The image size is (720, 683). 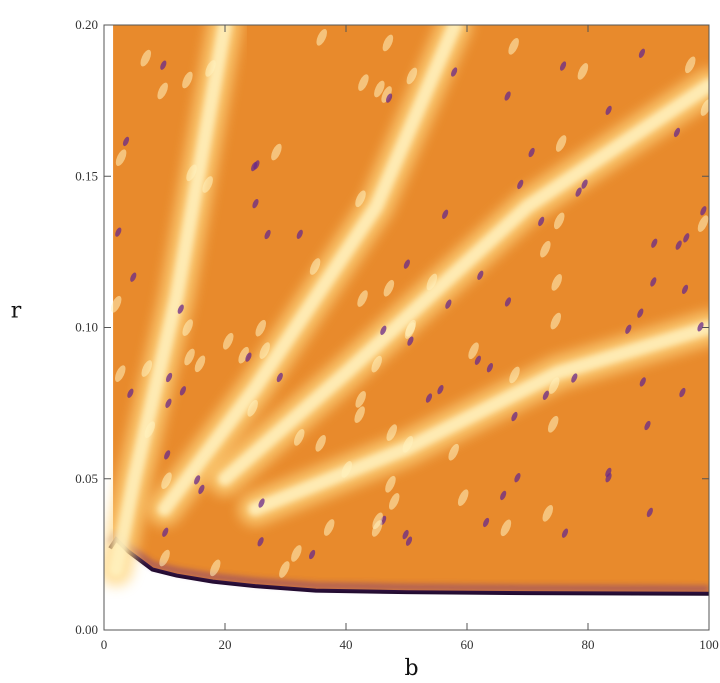 What do you see at coordinates (225, 644) in the screenshot?
I see `x-tick-label: 20` at bounding box center [225, 644].